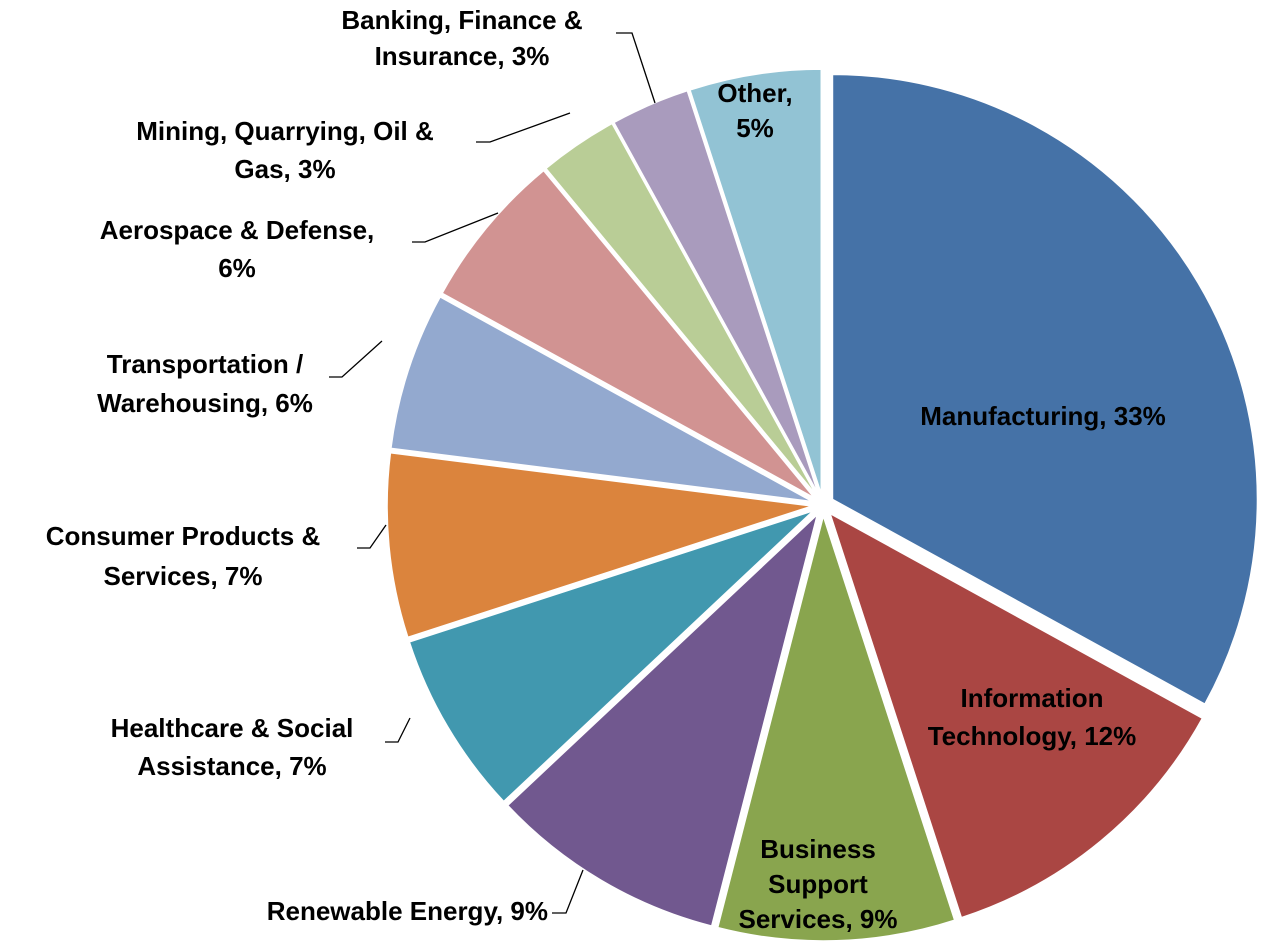 The image size is (1272, 951). I want to click on data-label: Services, 9%, so click(817, 919).